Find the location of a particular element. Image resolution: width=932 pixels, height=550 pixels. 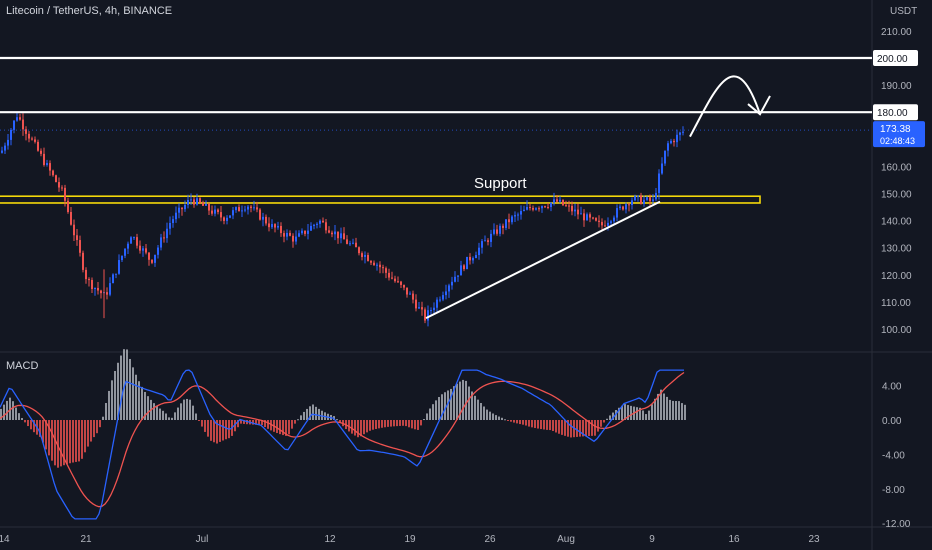

last-price-value: 173.38 is located at coordinates (895, 129).